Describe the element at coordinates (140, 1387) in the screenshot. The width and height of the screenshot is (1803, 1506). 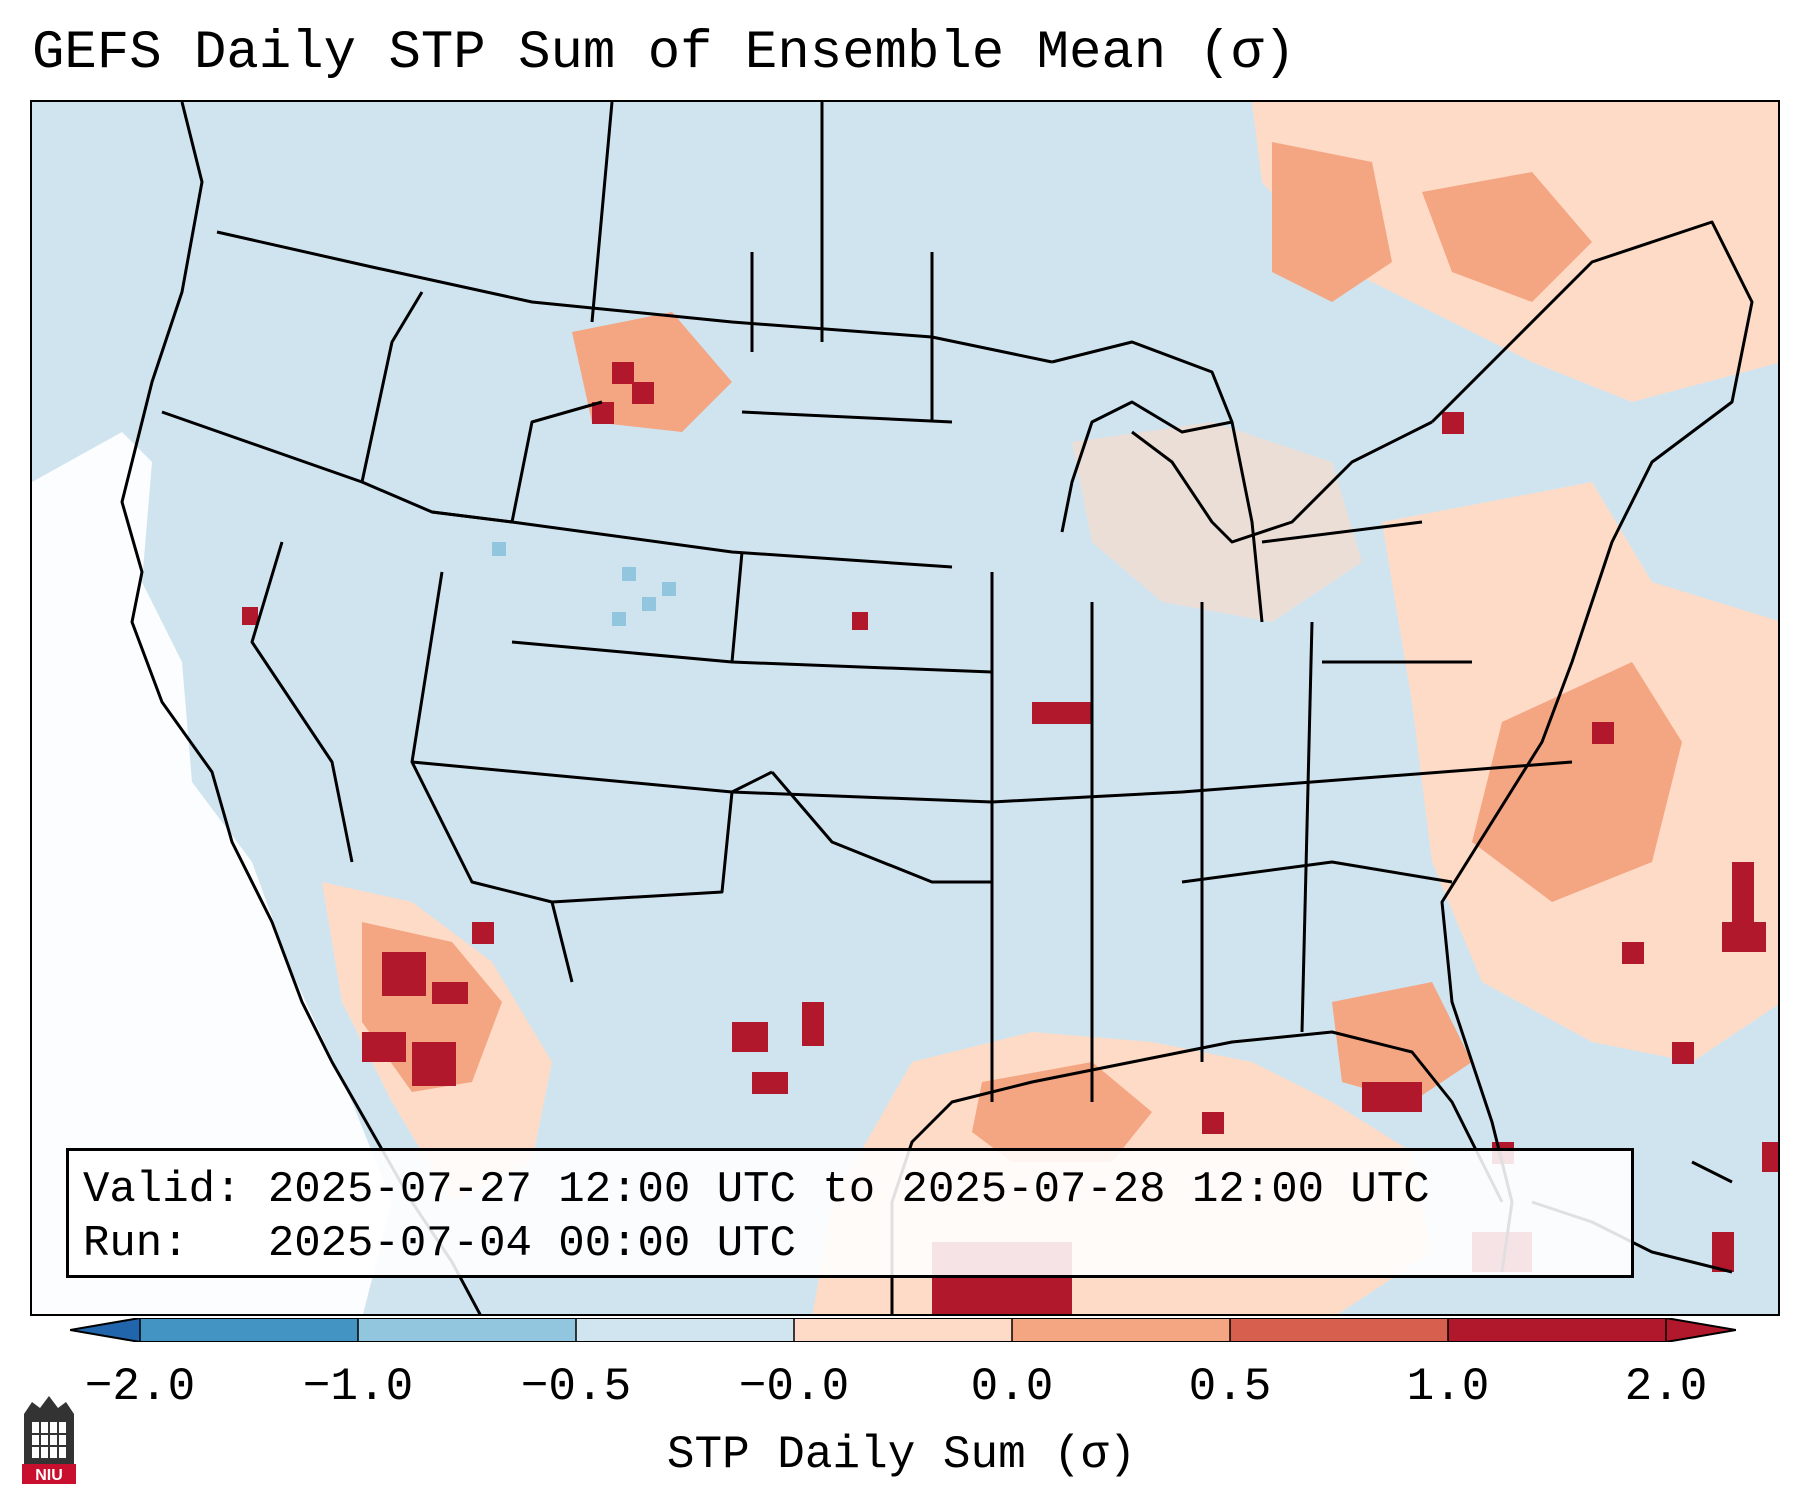
I see `colorbar-tick-label: −2.0` at that location.